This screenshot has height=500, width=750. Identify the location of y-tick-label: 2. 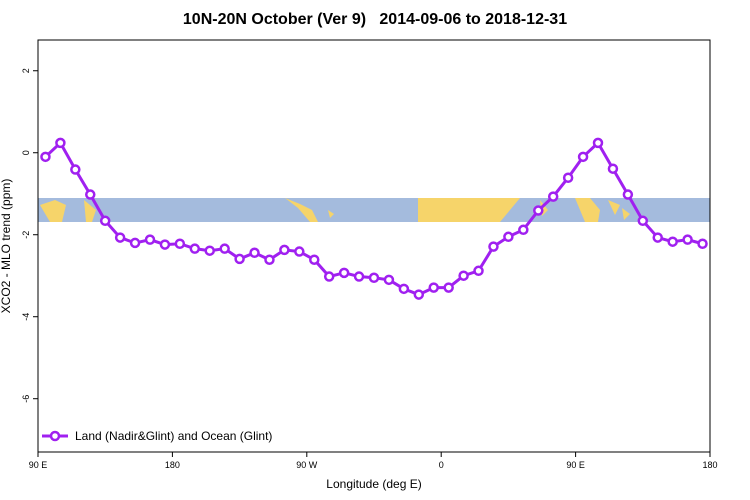
(26, 70).